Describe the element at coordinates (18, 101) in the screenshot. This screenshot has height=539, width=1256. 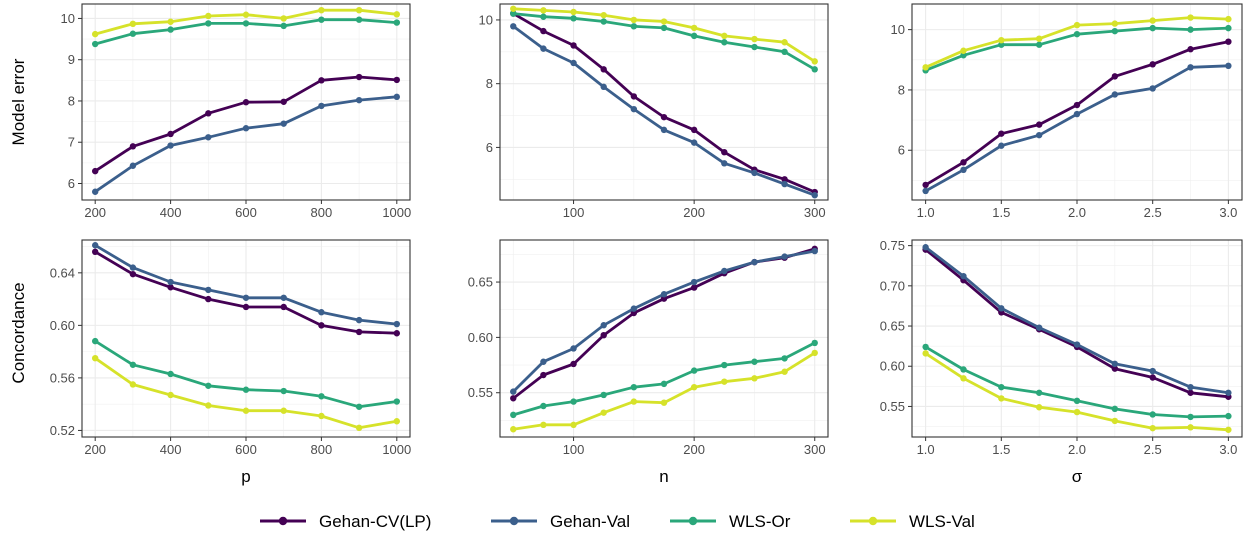
I see `row-label-model-error: Model error` at that location.